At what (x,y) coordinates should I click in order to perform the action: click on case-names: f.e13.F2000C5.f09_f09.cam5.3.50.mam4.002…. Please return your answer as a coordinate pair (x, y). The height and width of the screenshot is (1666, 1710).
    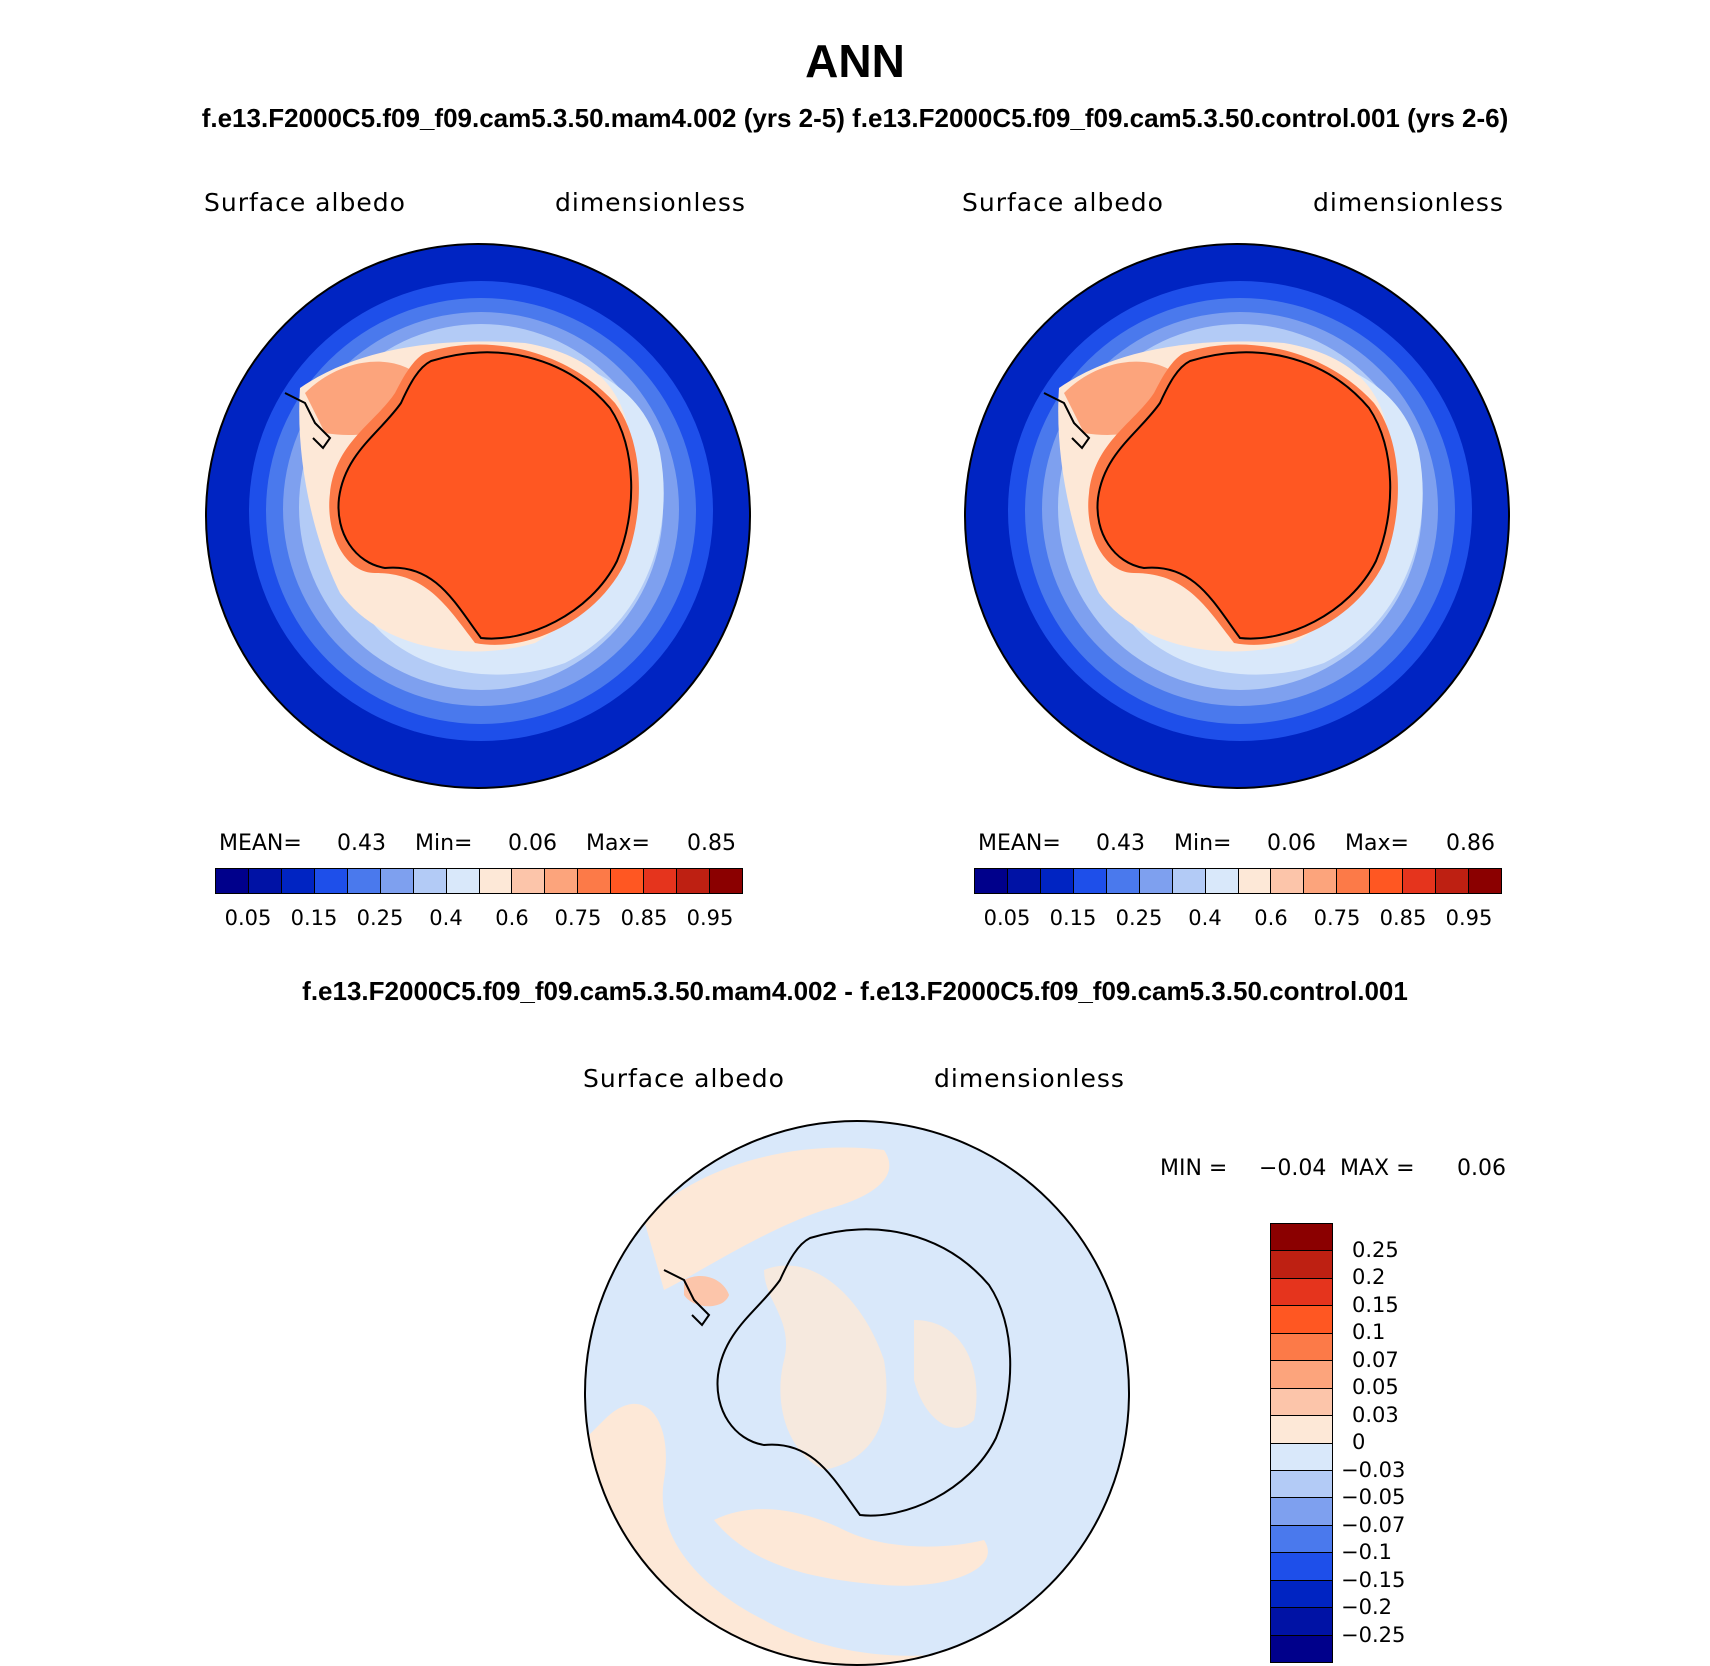
    Looking at the image, I should click on (855, 118).